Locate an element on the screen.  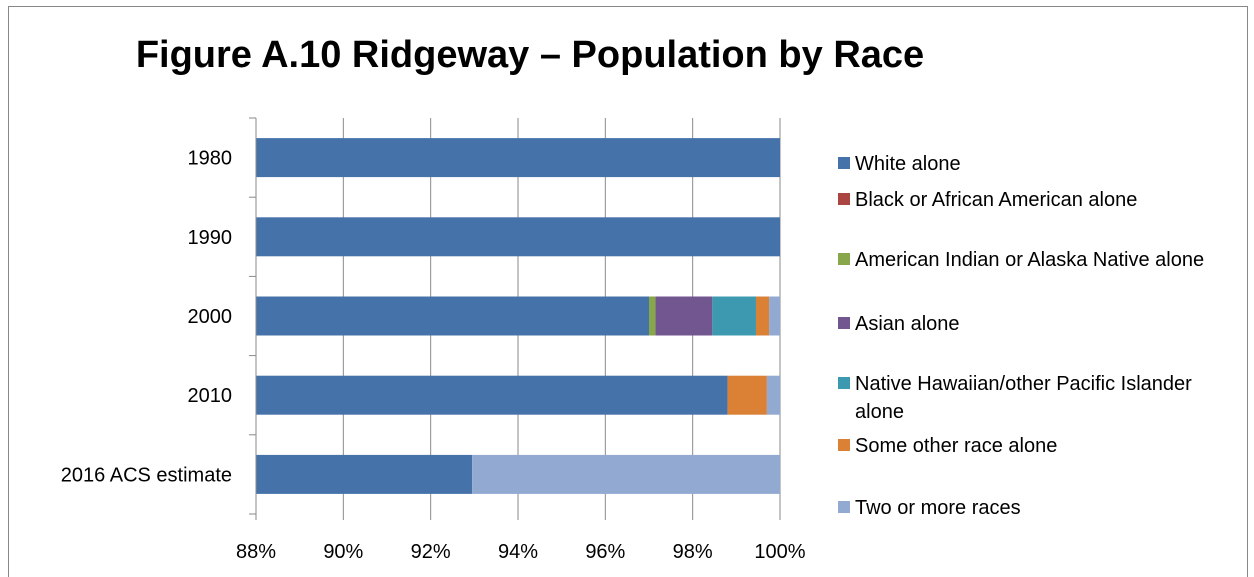
x-tick-label: 88% is located at coordinates (256, 552).